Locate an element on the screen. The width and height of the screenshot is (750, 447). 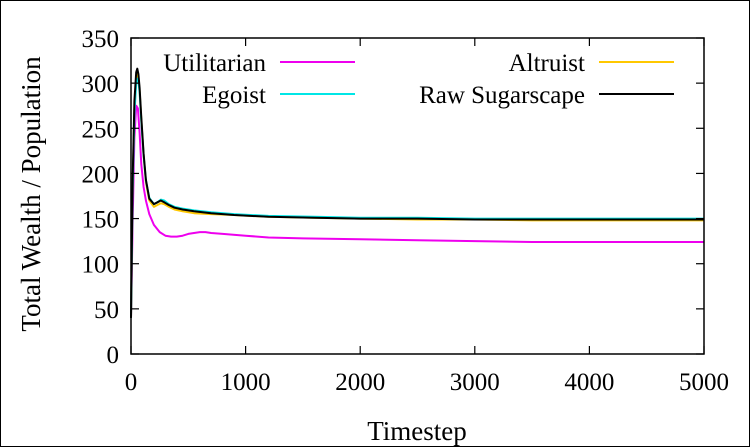
y-tick-label: 300 is located at coordinates (101, 84).